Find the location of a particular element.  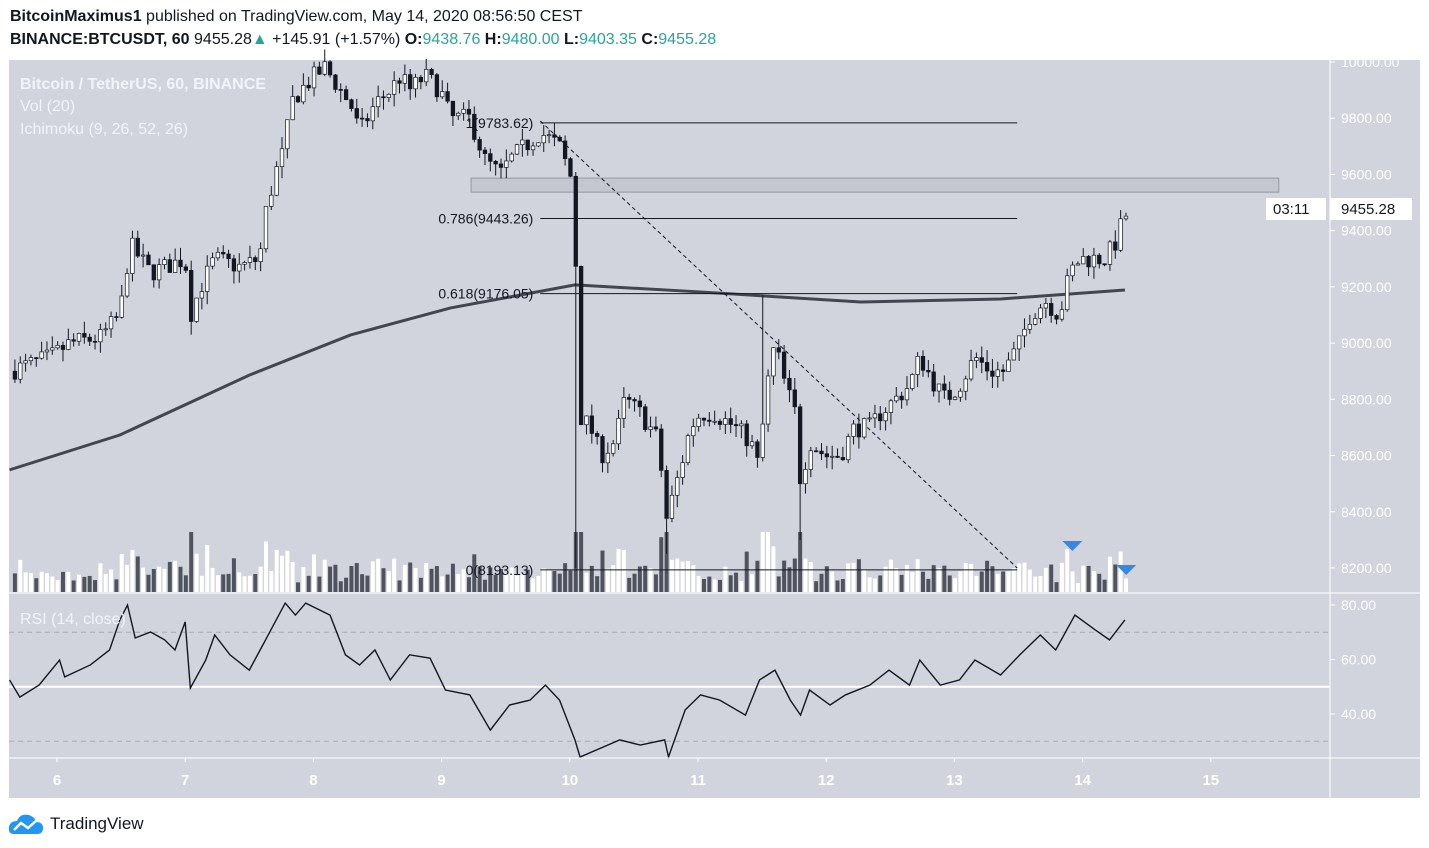

rsi-tick-label: 80.00 is located at coordinates (1358, 605).